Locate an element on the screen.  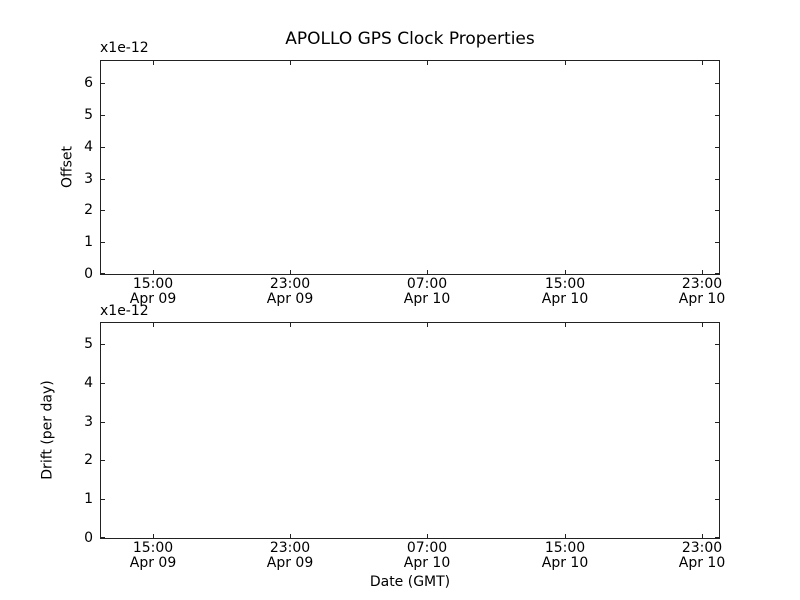
y-tick-label: 6 is located at coordinates (88, 83).